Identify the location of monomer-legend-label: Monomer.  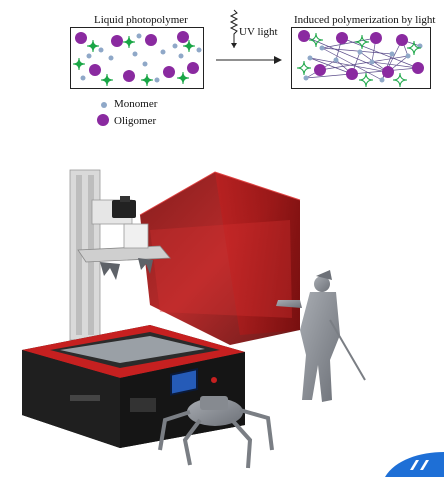
(136, 104).